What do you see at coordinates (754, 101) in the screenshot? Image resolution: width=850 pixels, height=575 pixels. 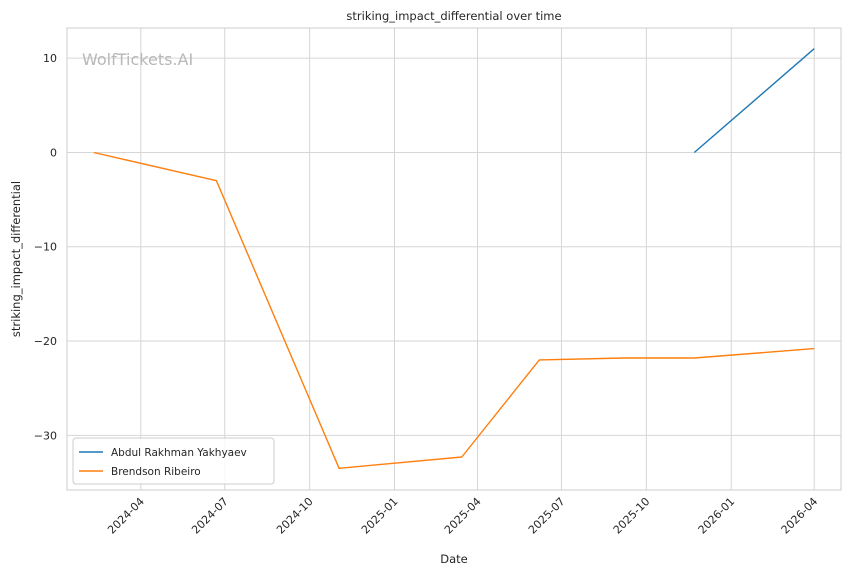 I see `series-line` at bounding box center [754, 101].